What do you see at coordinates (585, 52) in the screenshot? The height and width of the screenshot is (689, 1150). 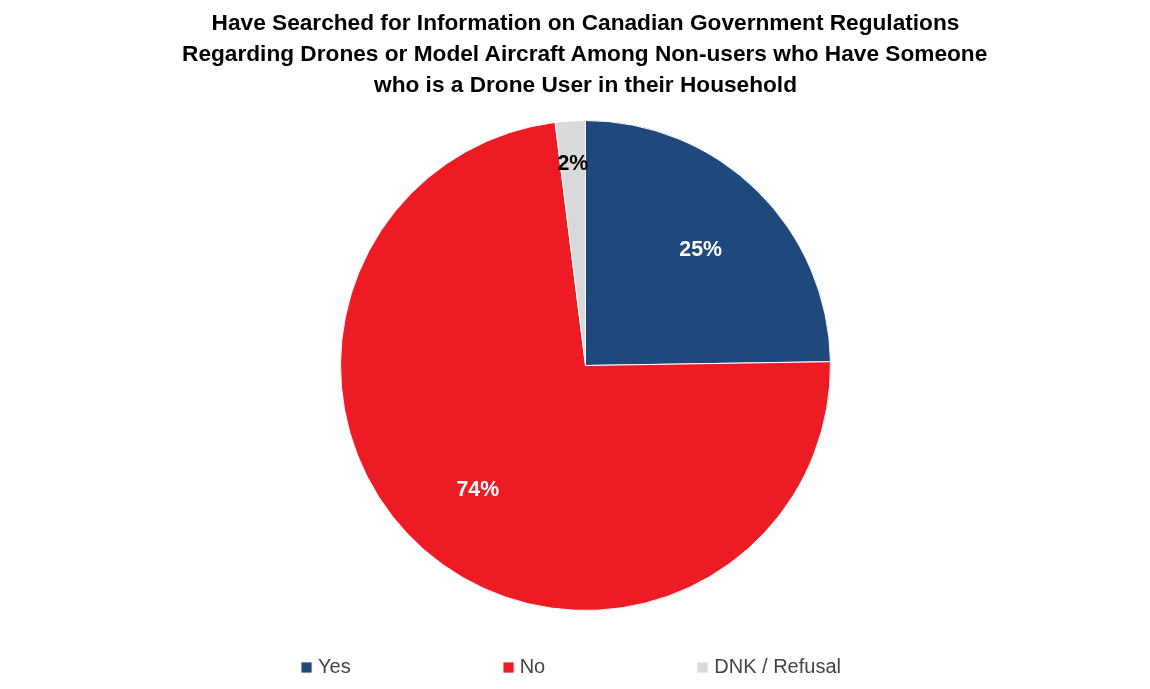 I see `chart-title: Have Searched for Information on Canadian Government Regulations Regarding Drones or Model Aircraft Among Non-users who Have Someone who is a Drone User in their Household` at bounding box center [585, 52].